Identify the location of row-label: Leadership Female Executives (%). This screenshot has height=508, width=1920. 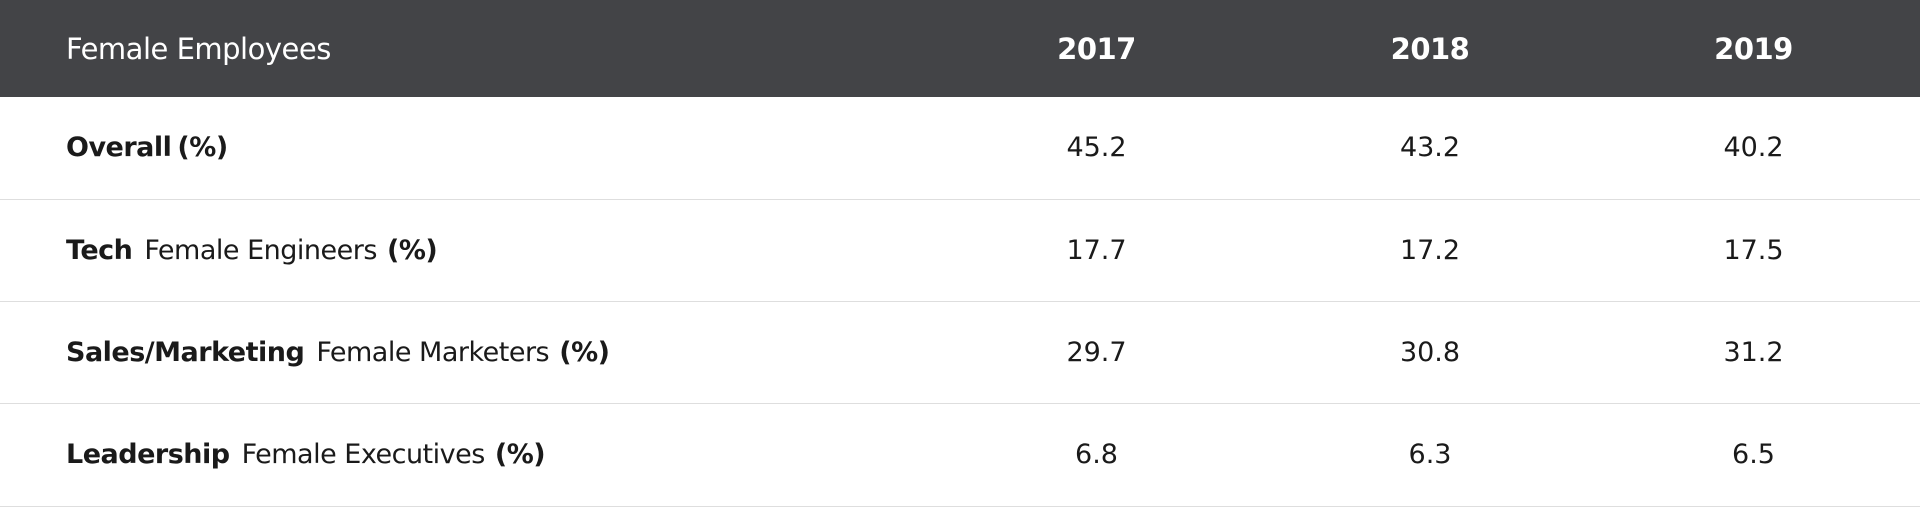
(460, 454).